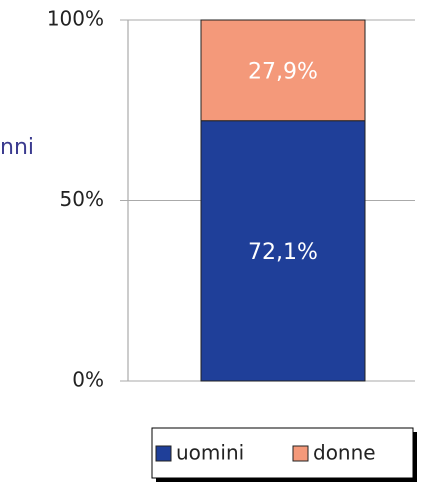  What do you see at coordinates (17, 147) in the screenshot?
I see `annotation: nni` at bounding box center [17, 147].